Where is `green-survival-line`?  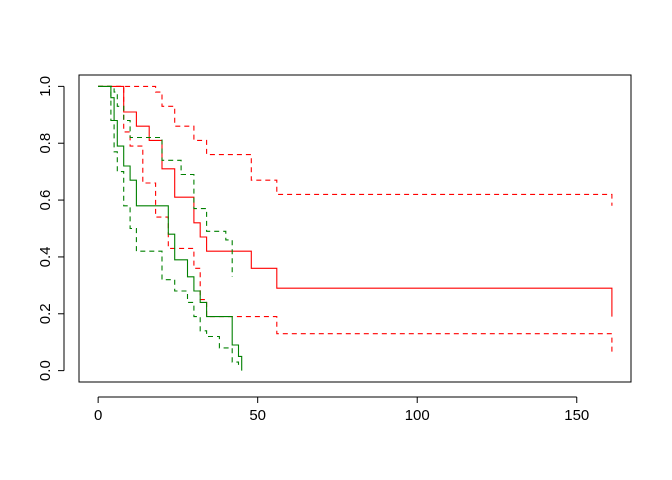 green-survival-line is located at coordinates (170, 228).